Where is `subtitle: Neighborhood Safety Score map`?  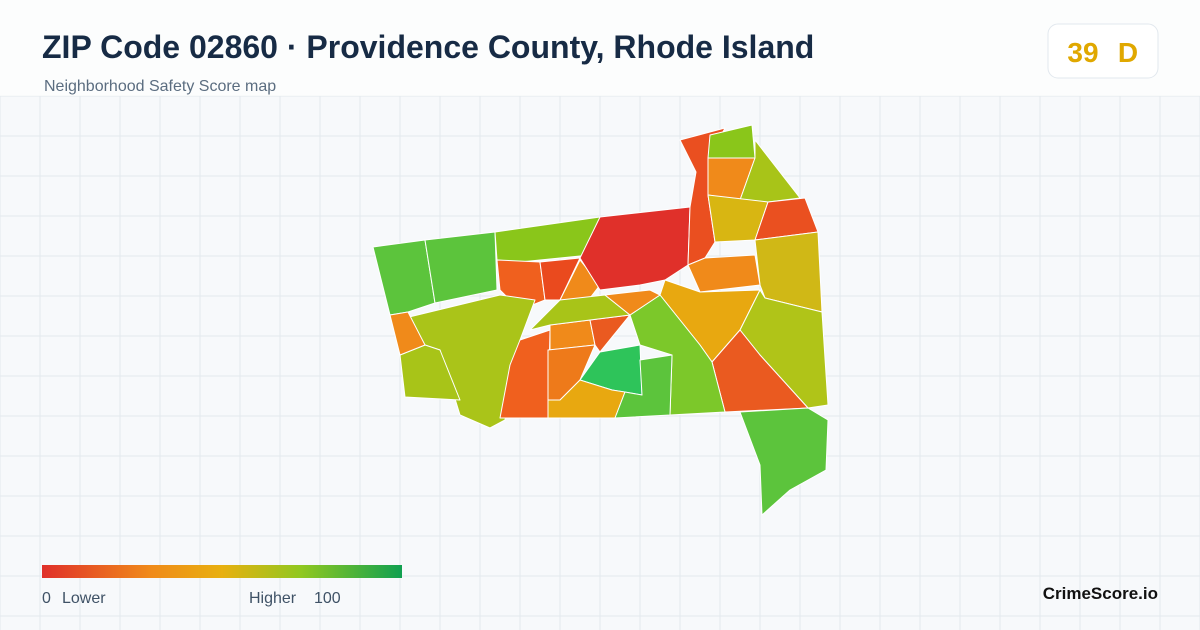
subtitle: Neighborhood Safety Score map is located at coordinates (160, 86).